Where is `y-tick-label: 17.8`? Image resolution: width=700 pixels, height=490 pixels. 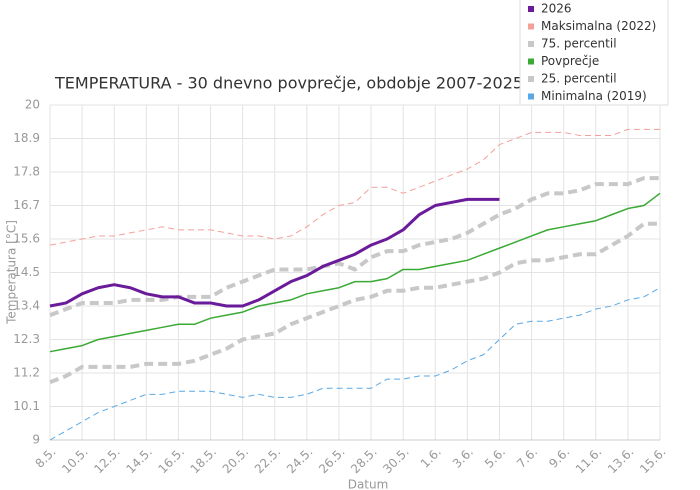
y-tick-label: 17.8 is located at coordinates (26, 172).